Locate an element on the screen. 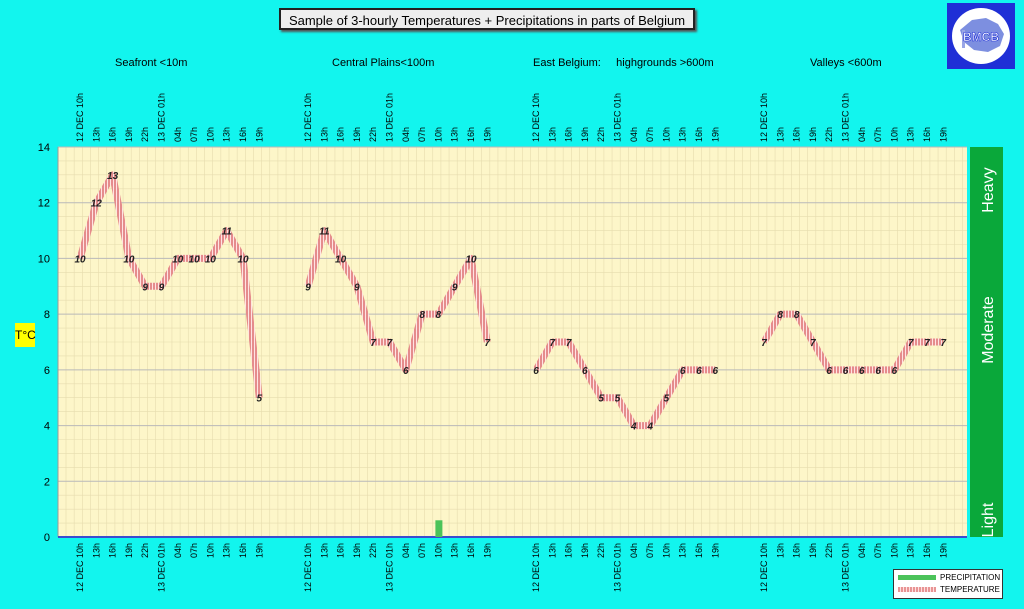  y-tick-label: 8 is located at coordinates (47, 315).